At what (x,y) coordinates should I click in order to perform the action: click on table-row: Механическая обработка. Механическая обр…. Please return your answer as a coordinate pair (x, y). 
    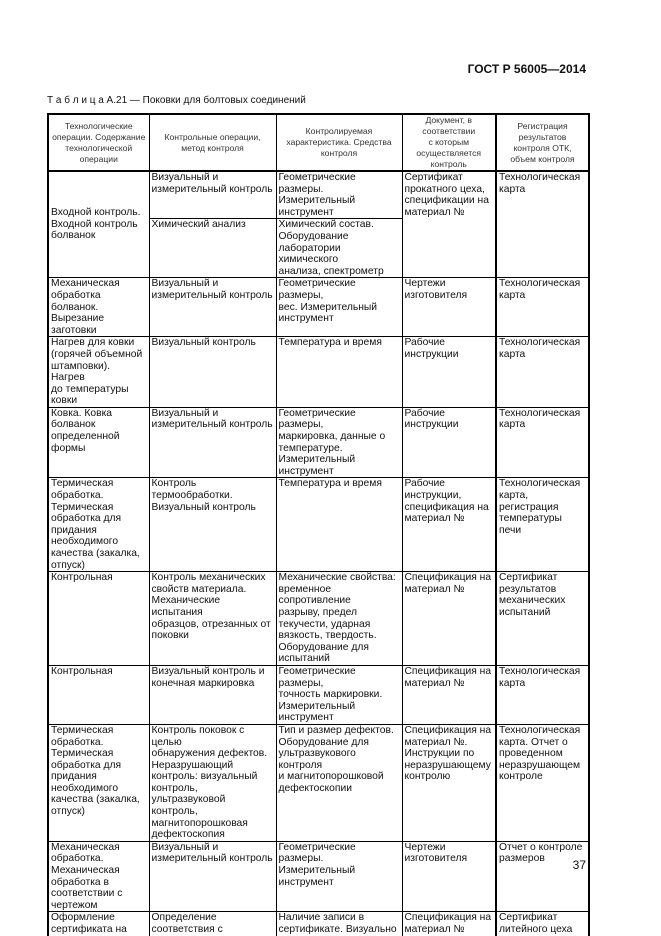
    Looking at the image, I should click on (318, 876).